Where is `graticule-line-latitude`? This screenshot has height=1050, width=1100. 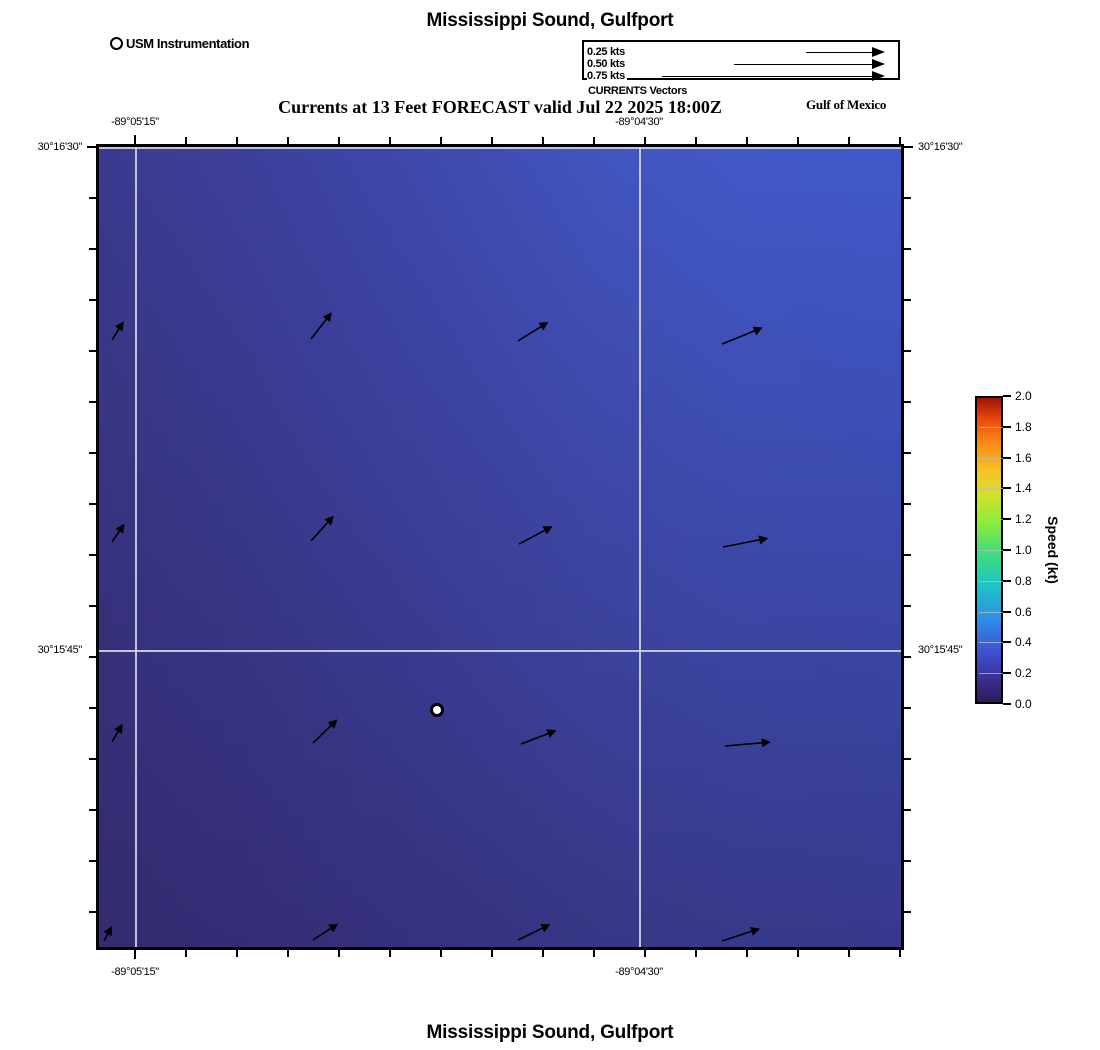
graticule-line-latitude is located at coordinates (500, 148).